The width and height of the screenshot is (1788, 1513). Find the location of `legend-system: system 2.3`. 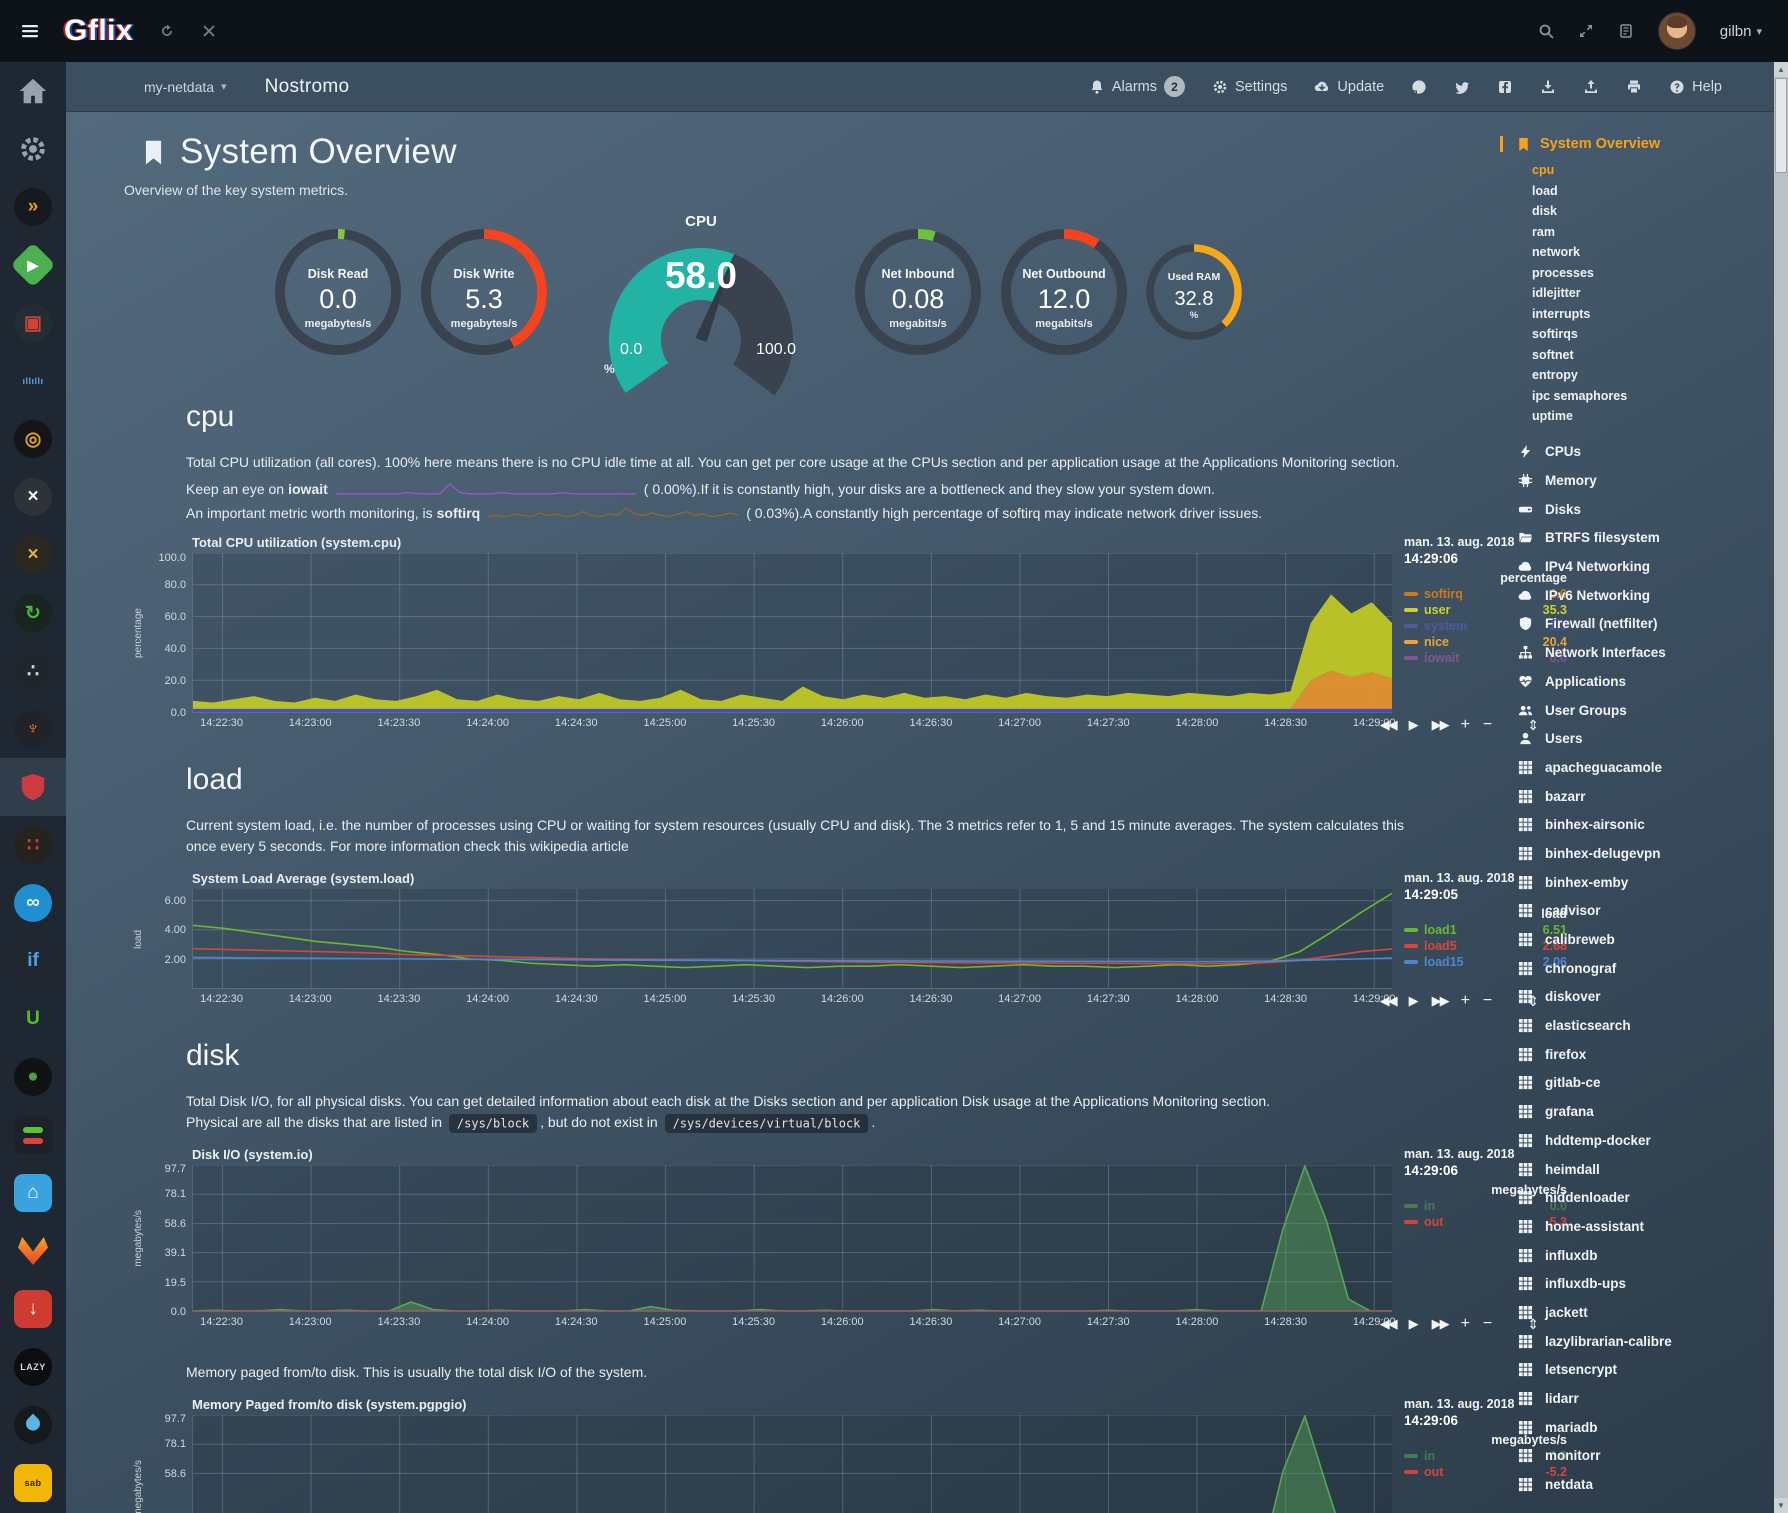

legend-system: system 2.3 is located at coordinates (1485, 626).